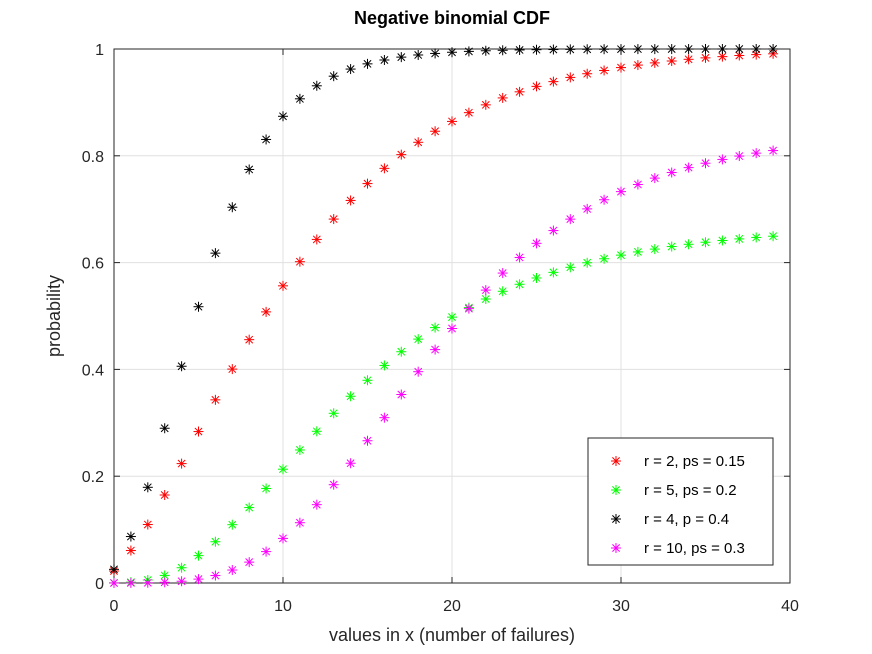  Describe the element at coordinates (114, 606) in the screenshot. I see `x-tick-label: 0` at that location.